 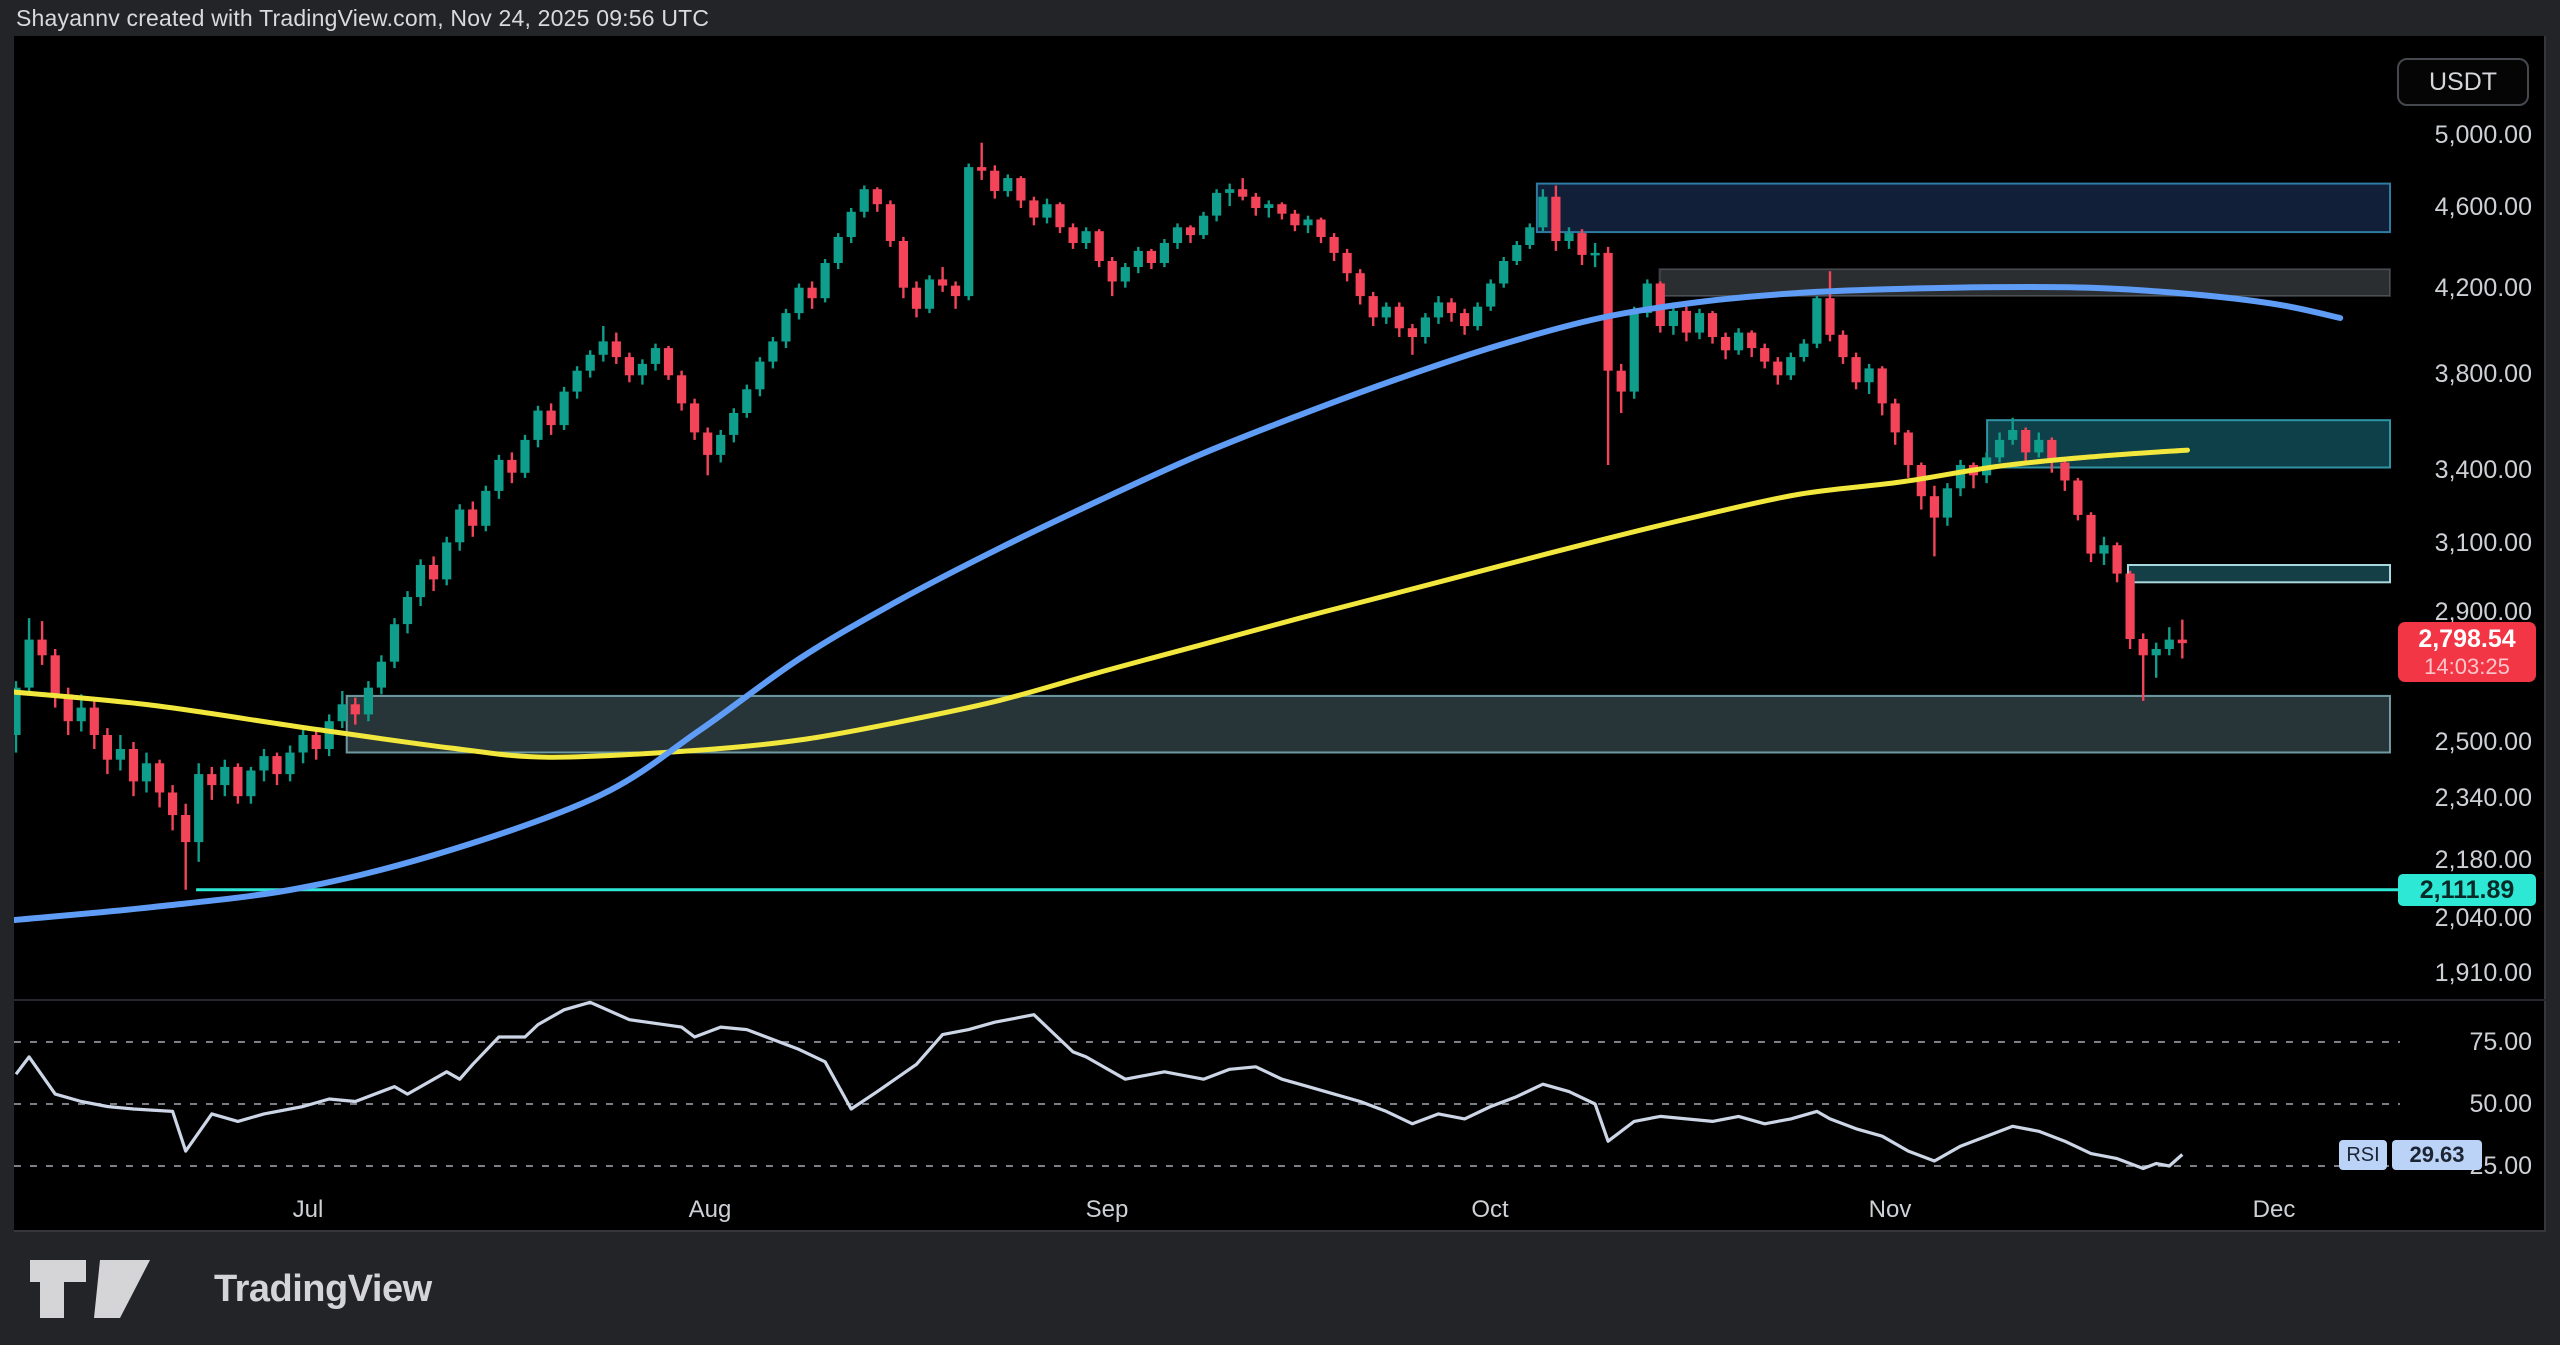 I want to click on tradingview-logo-icon, so click(x=90, y=1289).